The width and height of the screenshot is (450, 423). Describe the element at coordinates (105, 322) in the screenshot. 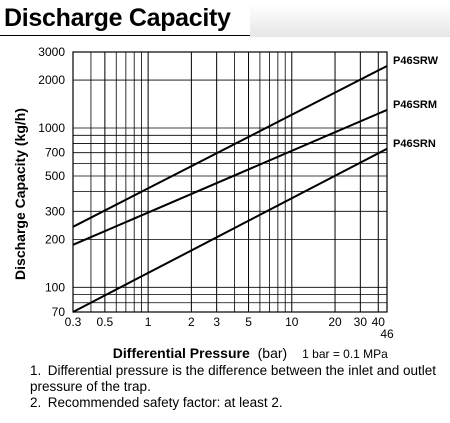

I see `x-tick-label: 0.5` at that location.